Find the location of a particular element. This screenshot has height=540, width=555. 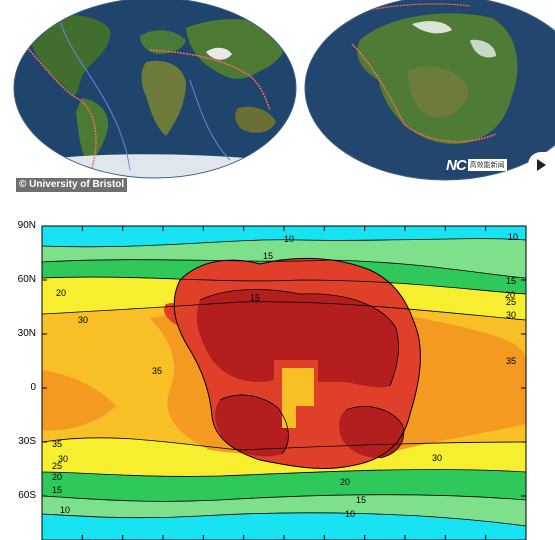

logo-badge: 高效能新闻 is located at coordinates (487, 165).